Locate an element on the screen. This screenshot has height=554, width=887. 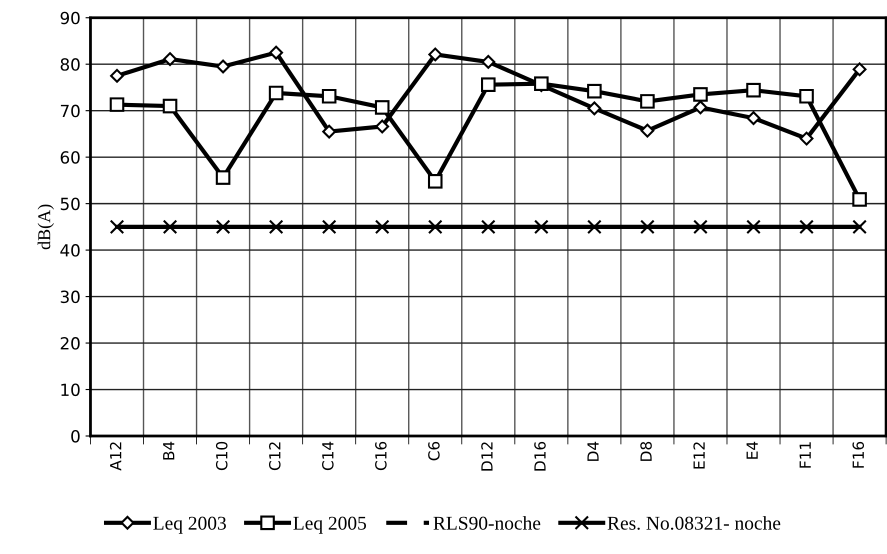
x-tick-label: B4 is located at coordinates (168, 451).